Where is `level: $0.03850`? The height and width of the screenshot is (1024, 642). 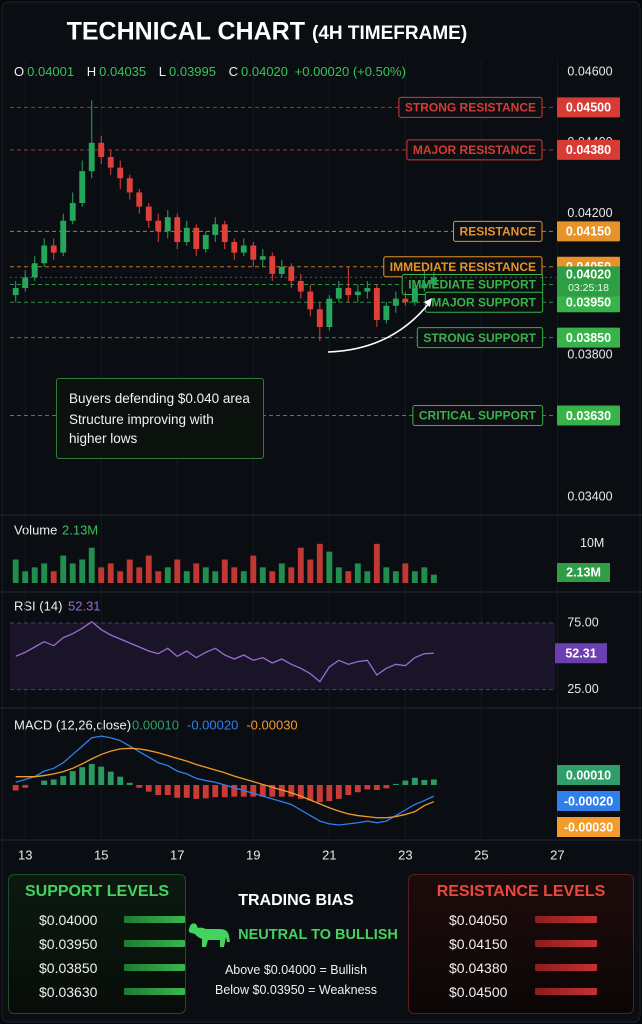 level: $0.03850 is located at coordinates (68, 967).